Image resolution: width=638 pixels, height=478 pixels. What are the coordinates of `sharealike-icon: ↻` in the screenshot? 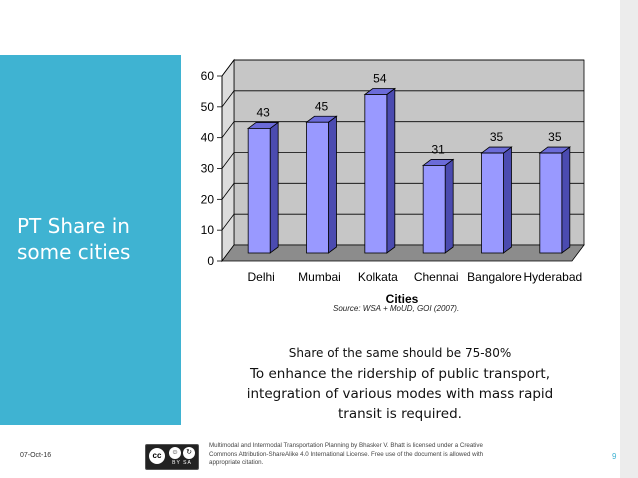 It's located at (189, 453).